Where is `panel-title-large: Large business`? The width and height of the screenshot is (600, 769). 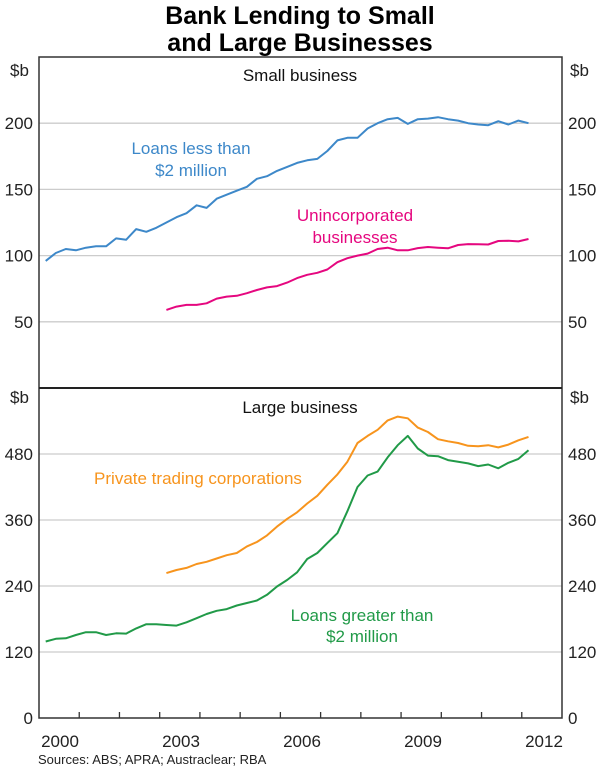
panel-title-large: Large business is located at coordinates (299, 407).